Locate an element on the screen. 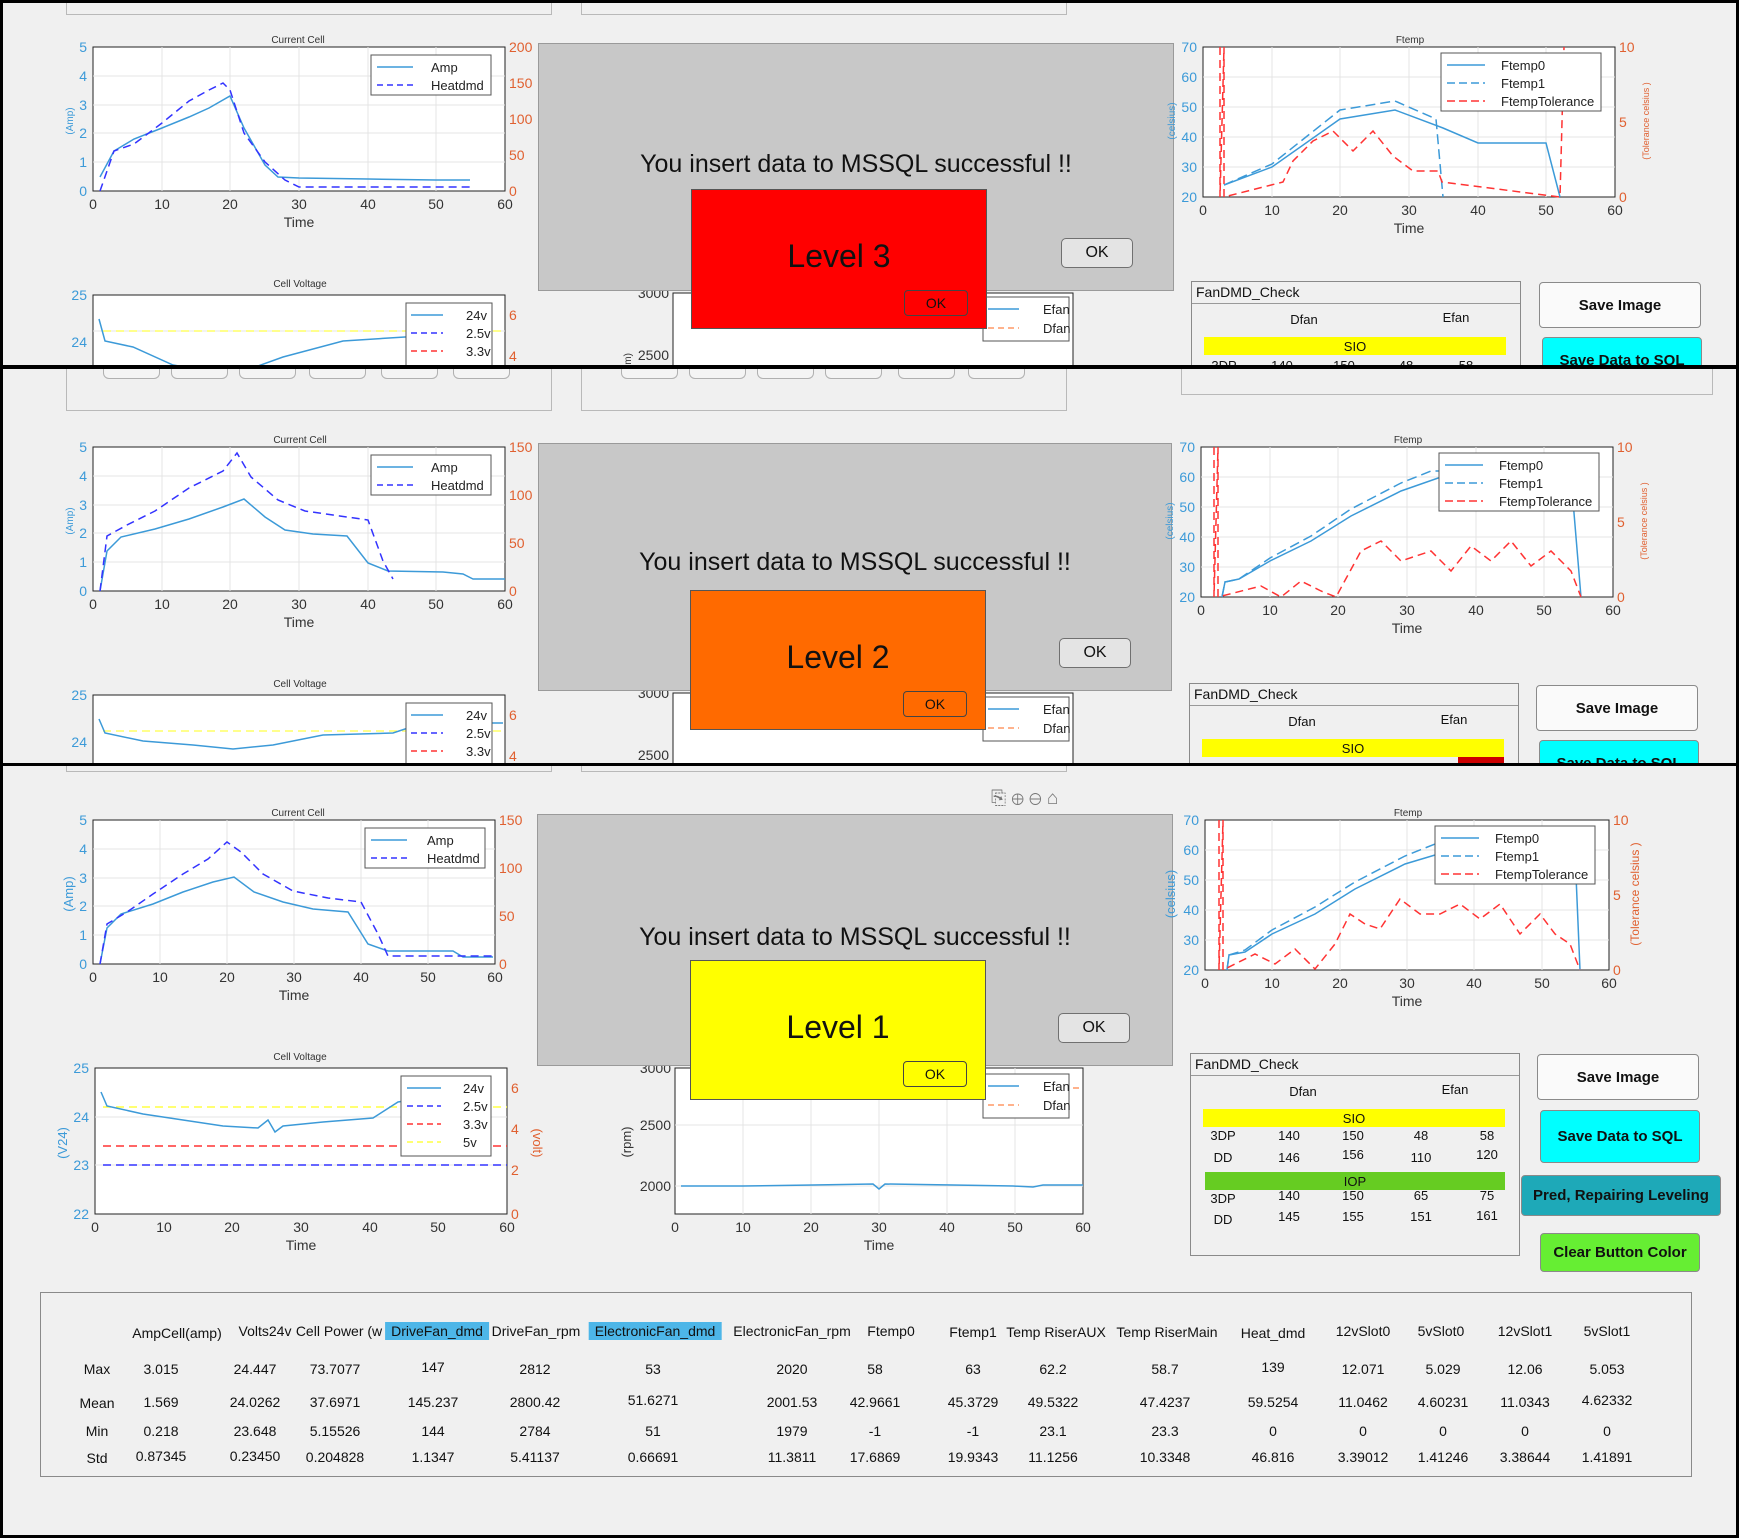 The height and width of the screenshot is (1538, 1739). pred-repairing-leveling-button: Pred, Repairing Leveling is located at coordinates (1621, 1195).